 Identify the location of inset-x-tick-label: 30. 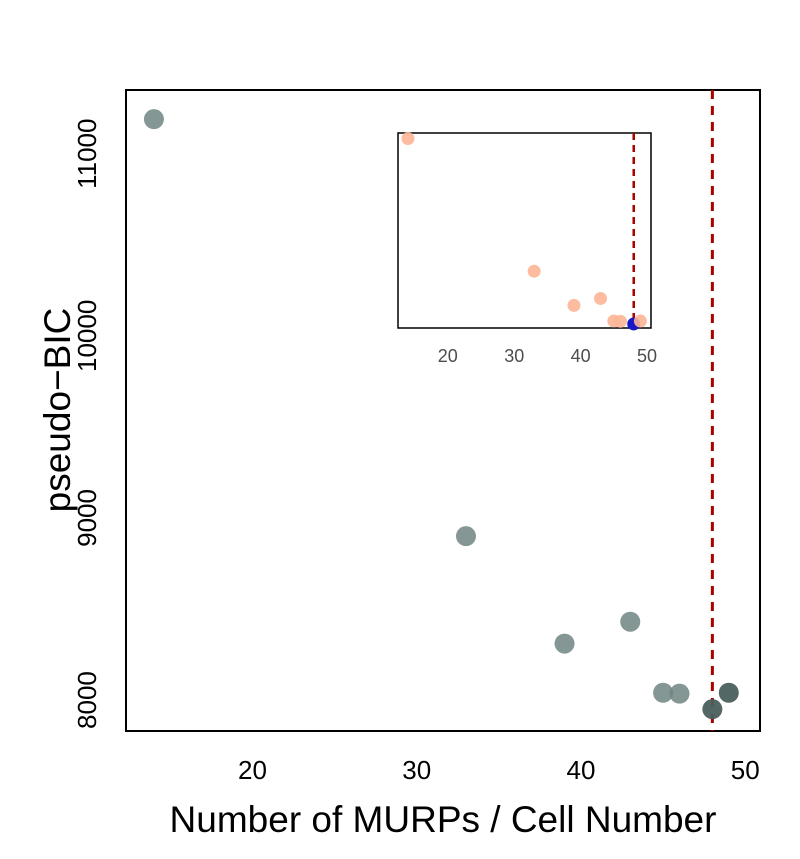
(514, 356).